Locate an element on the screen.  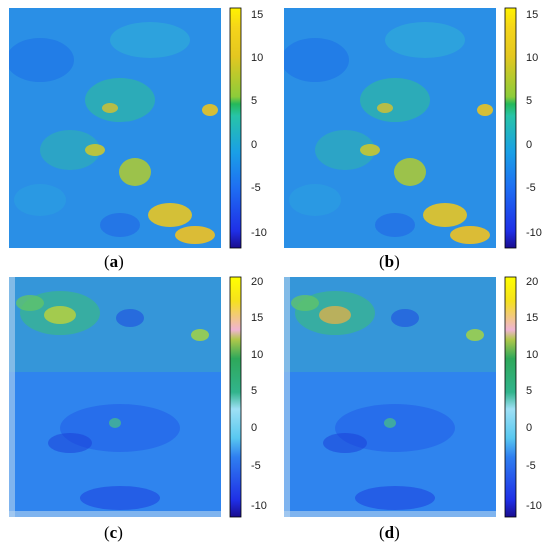
colorbar-c-tick-3: 5 is located at coordinates (254, 391).